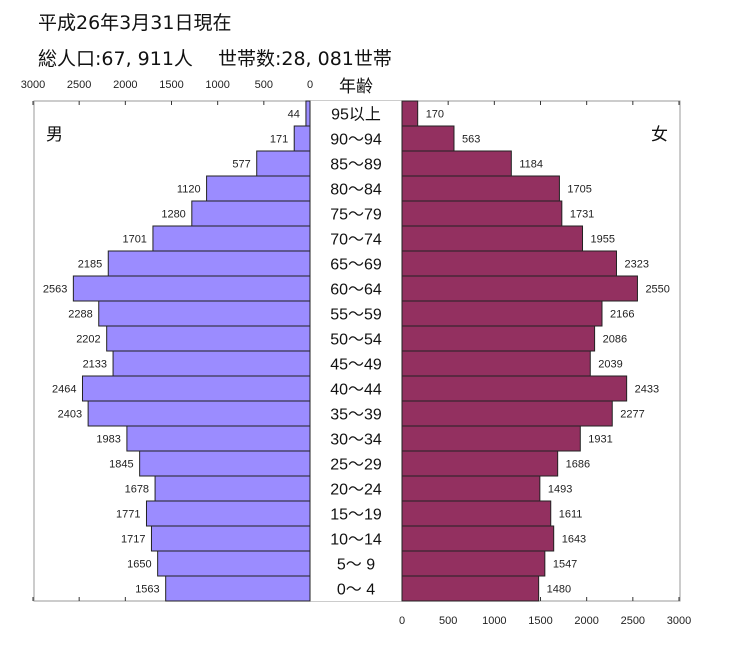  What do you see at coordinates (632, 415) in the screenshot?
I see `female-value-label: 2277` at bounding box center [632, 415].